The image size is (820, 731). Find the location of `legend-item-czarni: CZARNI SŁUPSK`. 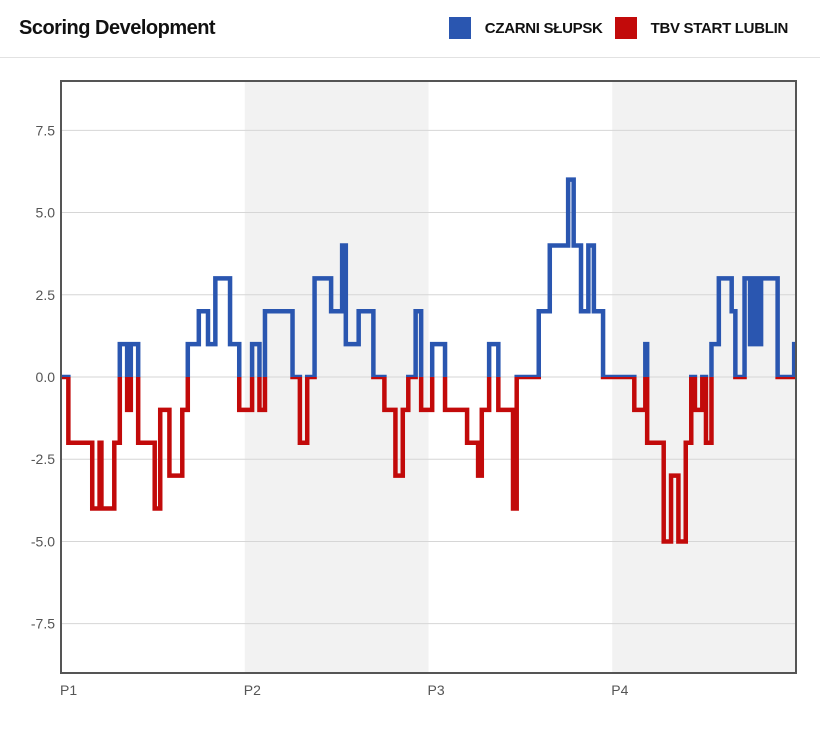

legend-item-czarni: CZARNI SŁUPSK is located at coordinates (525, 28).